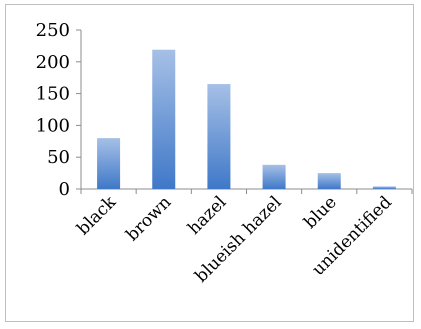 Image resolution: width=421 pixels, height=329 pixels. I want to click on y-axis: 0 50 100 150 200 250, so click(59, 110).